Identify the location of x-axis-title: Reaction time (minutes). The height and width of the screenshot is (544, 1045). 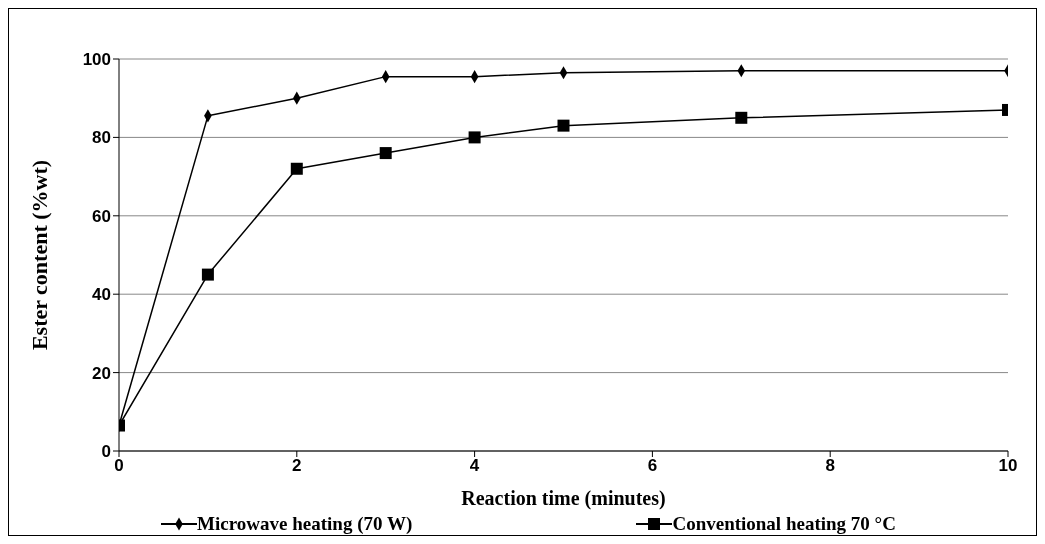
(563, 498).